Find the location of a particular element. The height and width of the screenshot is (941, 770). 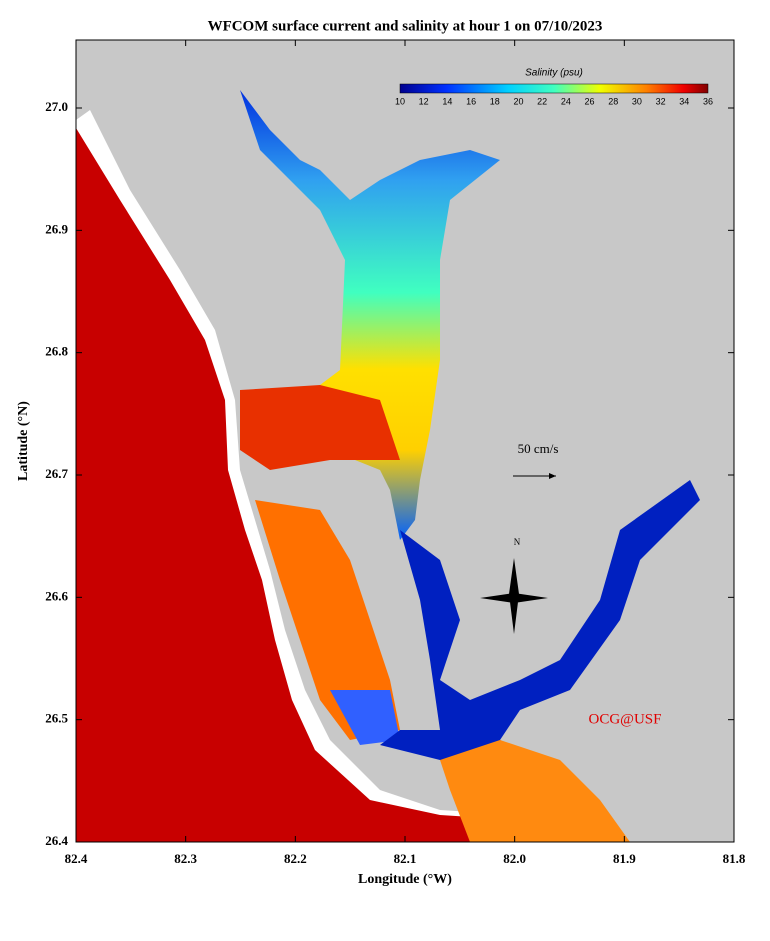

x-tick-label: 82.1 is located at coordinates (405, 858).